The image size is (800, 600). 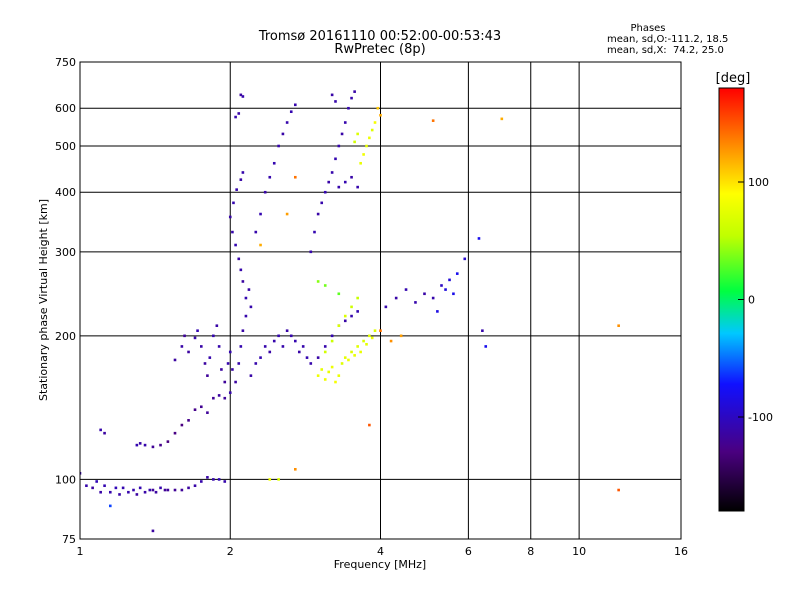 I want to click on y-tick-label: 400, so click(x=65, y=192).